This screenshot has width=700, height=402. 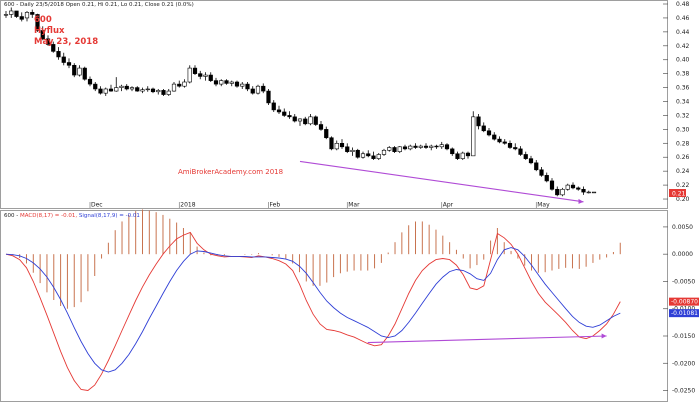 I want to click on month-label: Mar, so click(x=354, y=205).